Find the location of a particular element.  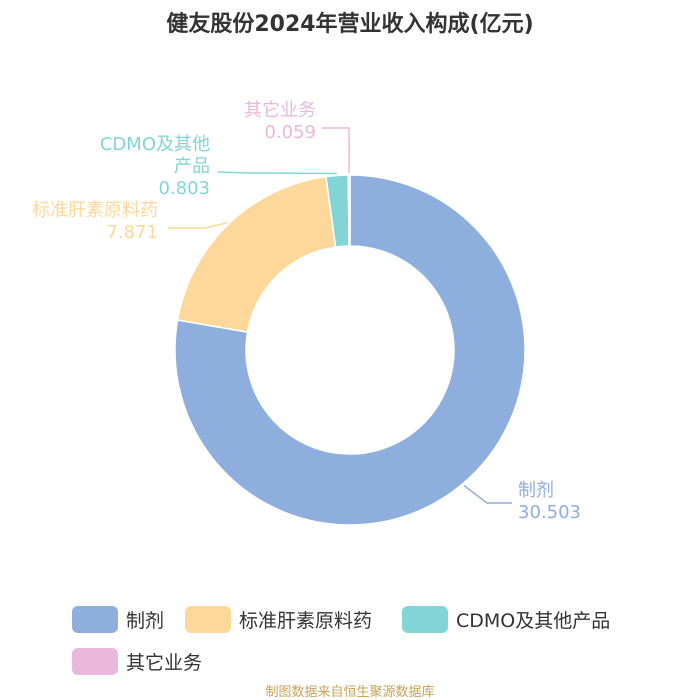

legend-label: 制剂 is located at coordinates (145, 620).